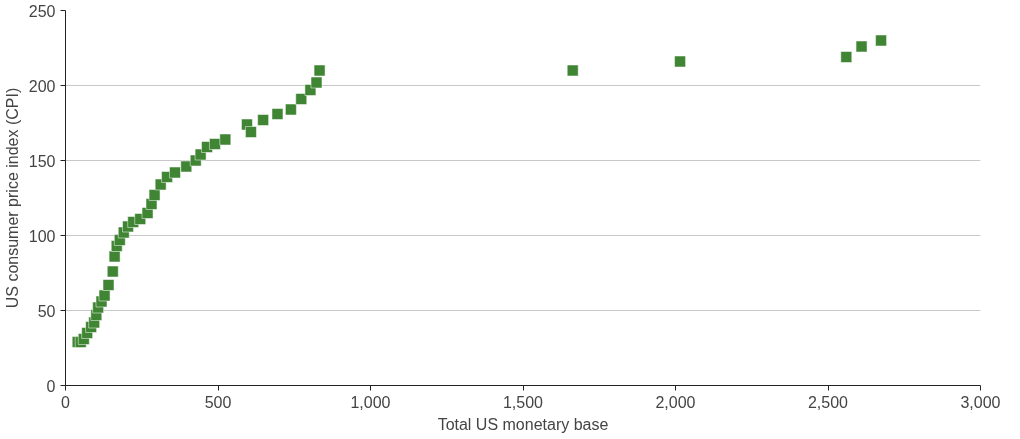 The width and height of the screenshot is (1020, 439). I want to click on x-tick-label: 0, so click(66, 402).